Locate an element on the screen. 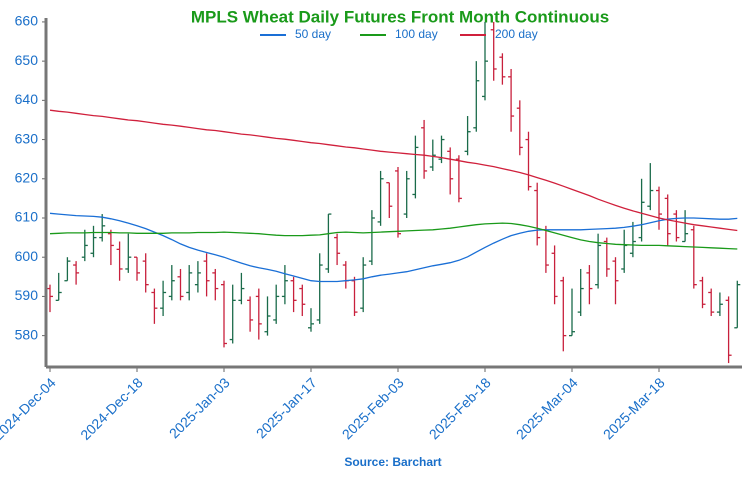 The width and height of the screenshot is (750, 479). y-tick-label: 580 is located at coordinates (27, 334).